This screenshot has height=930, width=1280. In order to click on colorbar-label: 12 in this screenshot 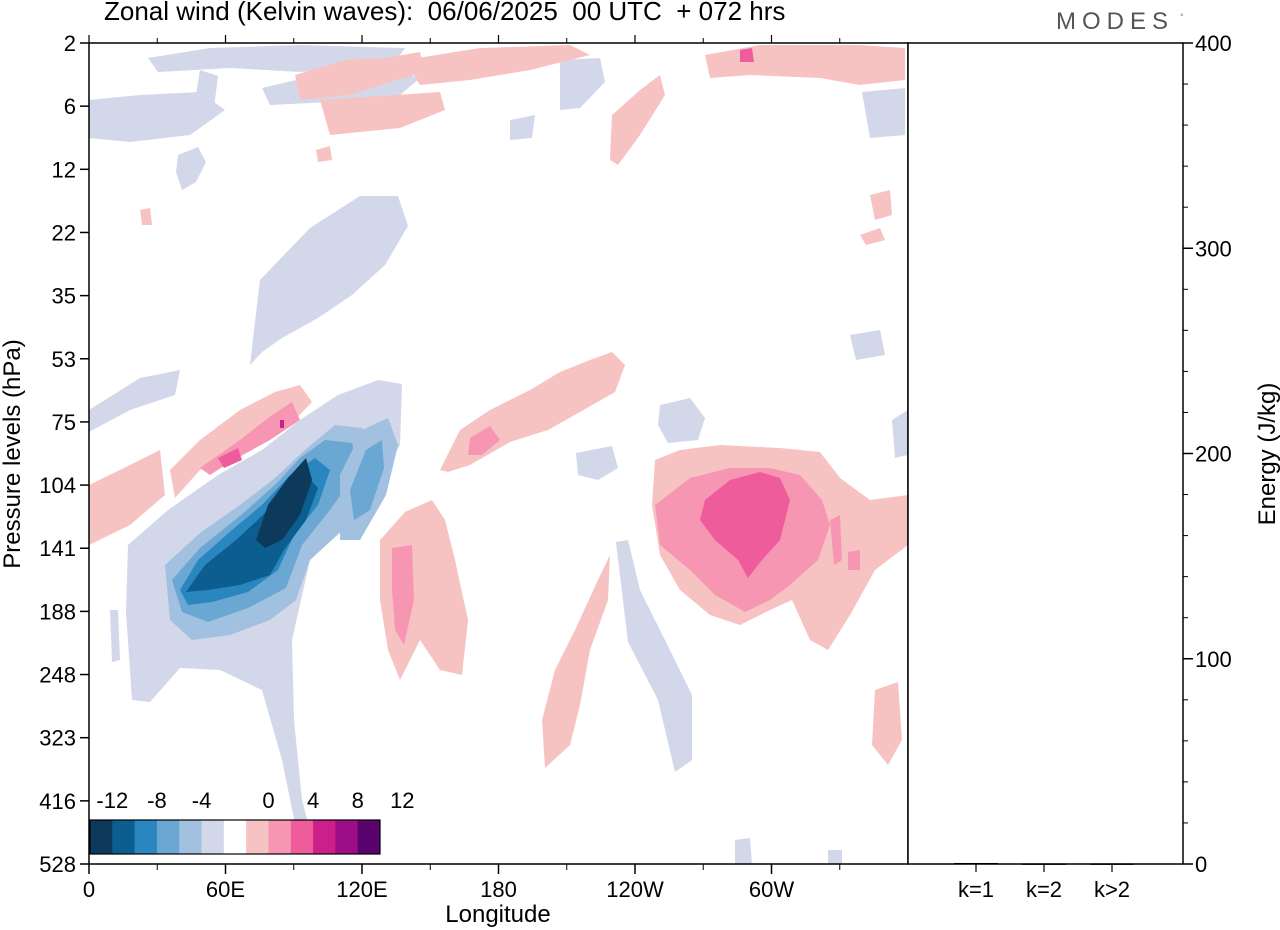, I will do `click(402, 800)`.